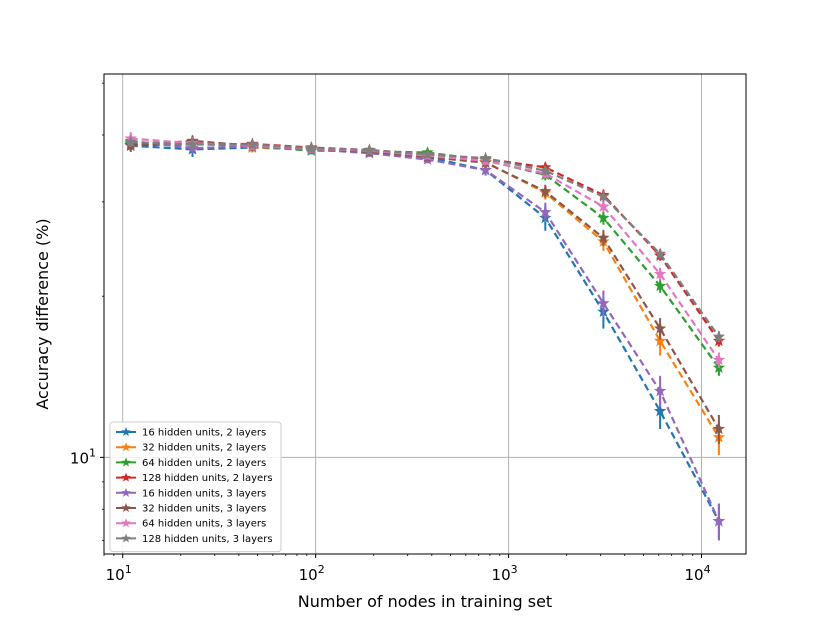 Image resolution: width=830 pixels, height=623 pixels. I want to click on legend-label: 16 hidden units, 3 layers, so click(204, 493).